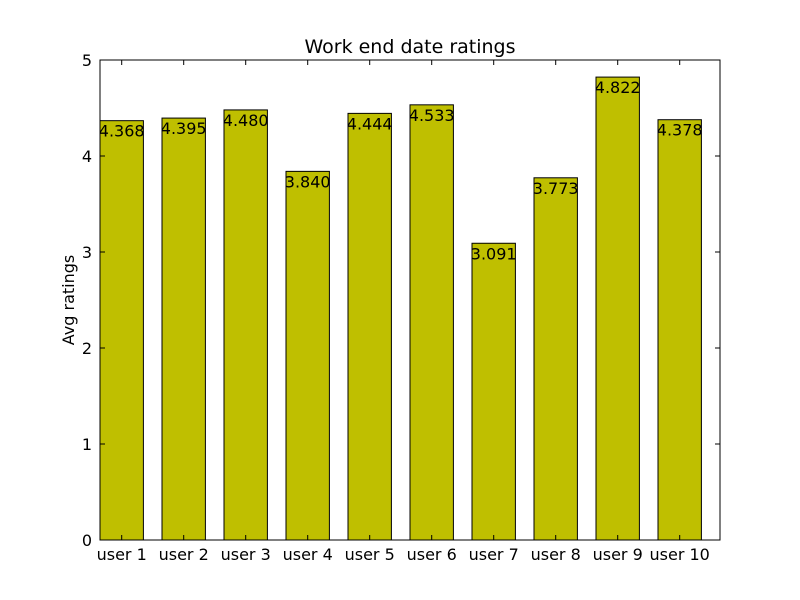 This screenshot has width=800, height=600. What do you see at coordinates (308, 181) in the screenshot?
I see `value-label-4: 3.840` at bounding box center [308, 181].